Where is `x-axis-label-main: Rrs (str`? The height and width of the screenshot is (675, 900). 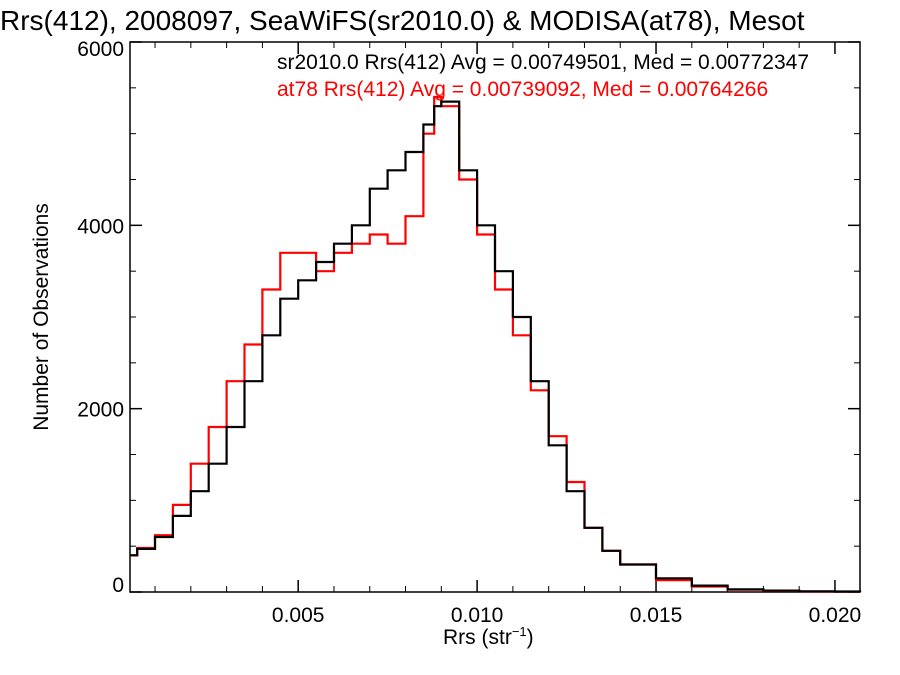 x-axis-label-main: Rrs (str is located at coordinates (477, 637).